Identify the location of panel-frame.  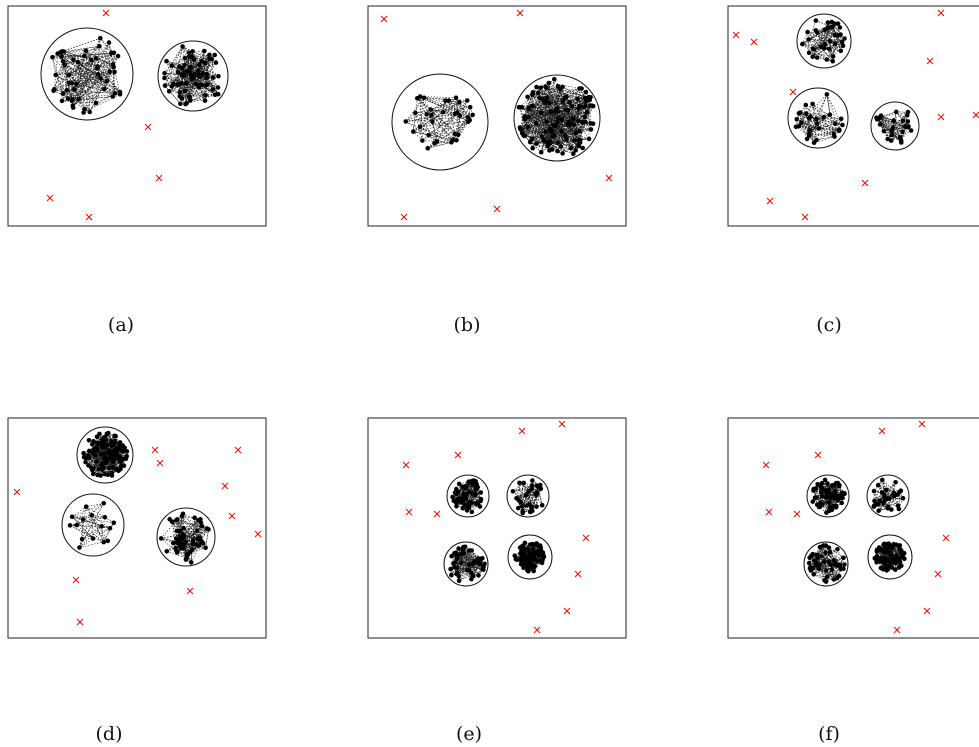
(137, 528).